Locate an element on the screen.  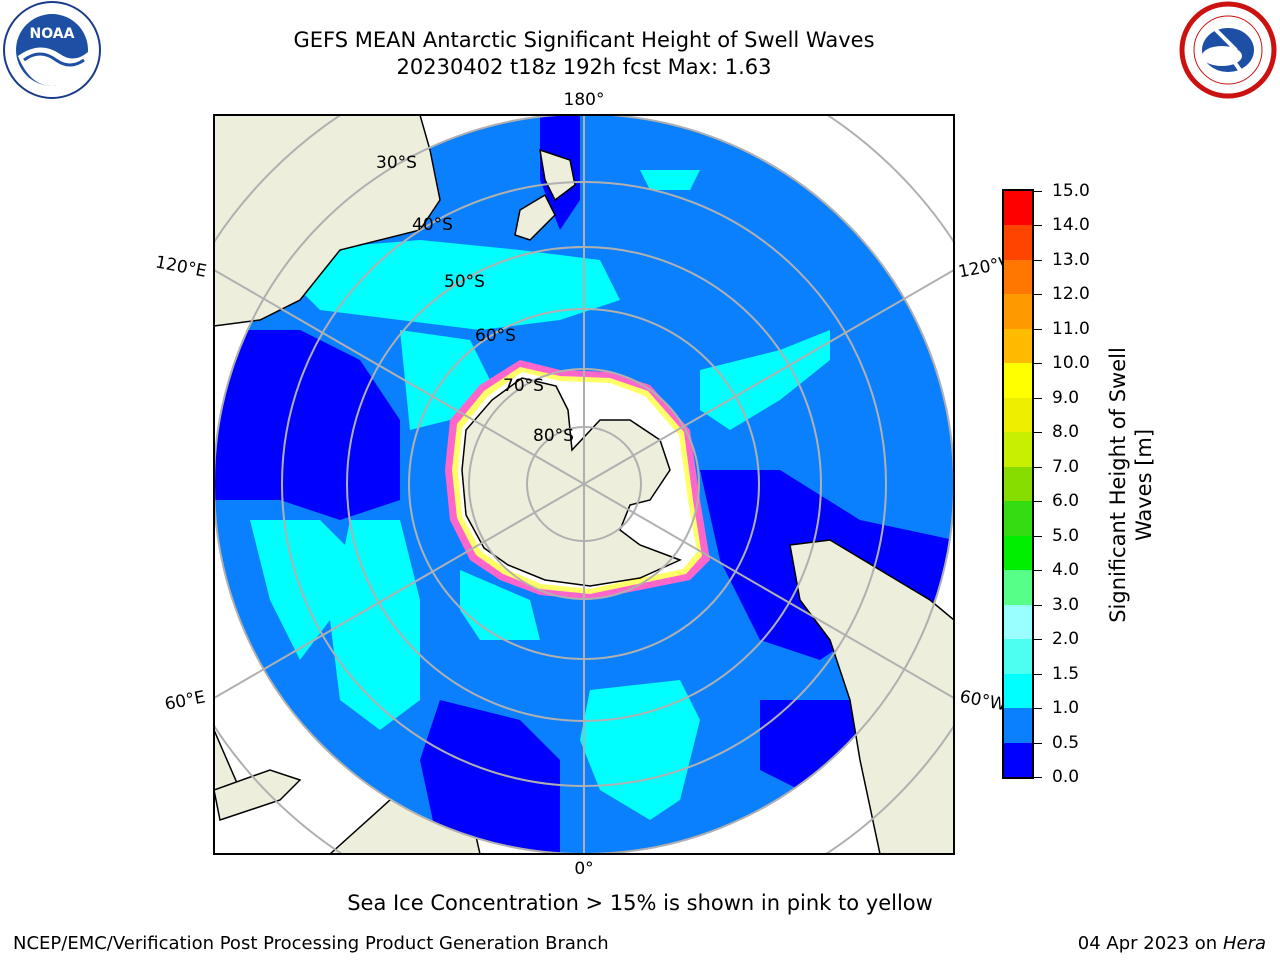
colorbar-tick-label: 11.0 is located at coordinates (1071, 328).